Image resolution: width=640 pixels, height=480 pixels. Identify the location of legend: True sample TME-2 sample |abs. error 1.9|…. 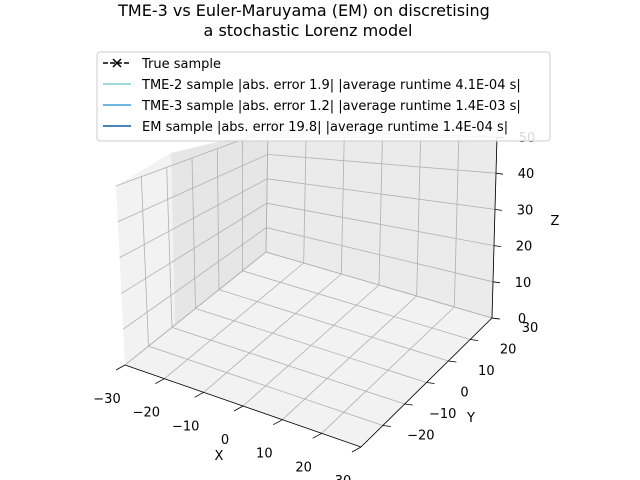
(323, 96).